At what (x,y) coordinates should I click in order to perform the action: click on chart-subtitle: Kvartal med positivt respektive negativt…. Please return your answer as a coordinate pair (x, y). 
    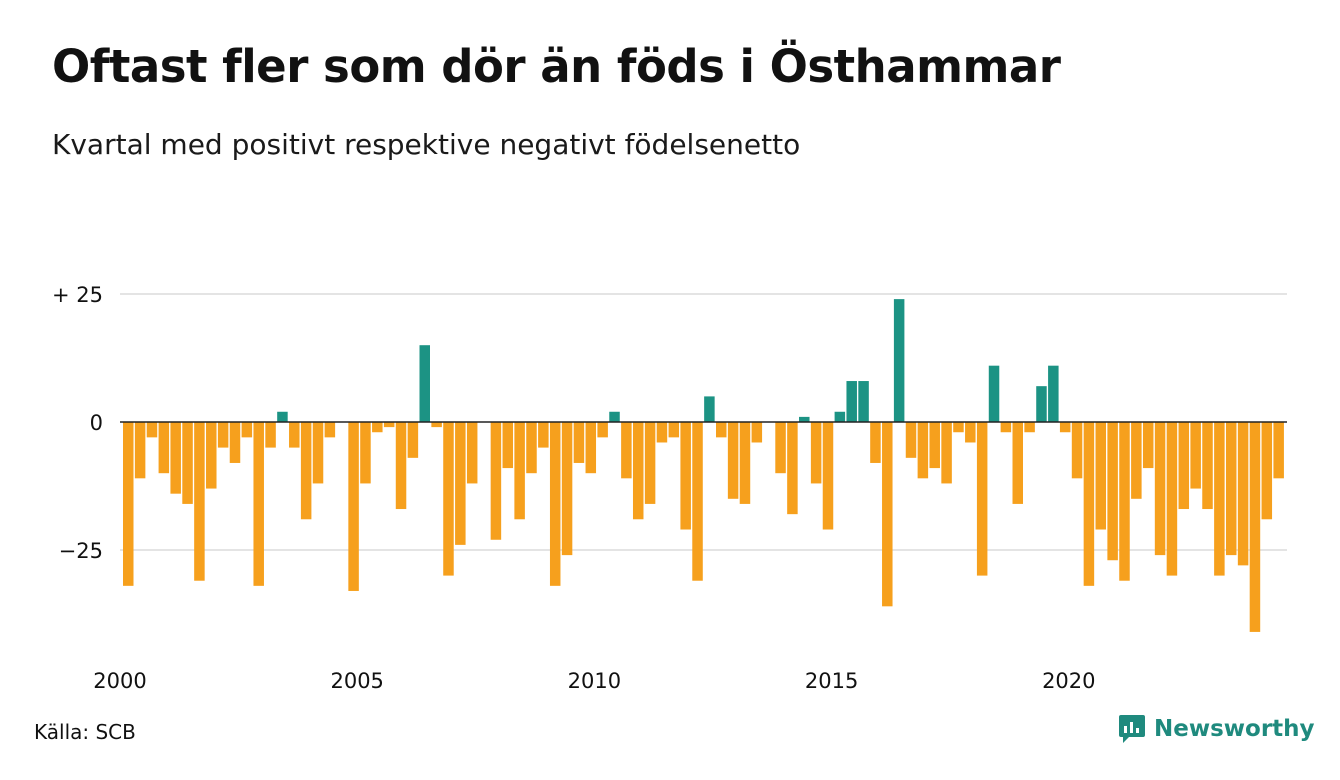
    Looking at the image, I should click on (426, 144).